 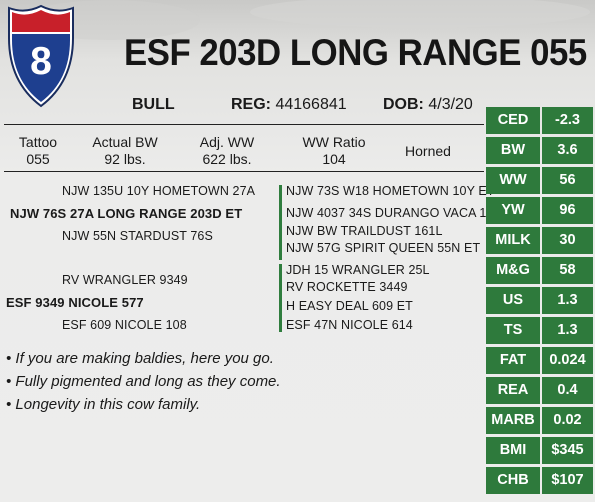 What do you see at coordinates (567, 390) in the screenshot?
I see `epd-value: 0.4` at bounding box center [567, 390].